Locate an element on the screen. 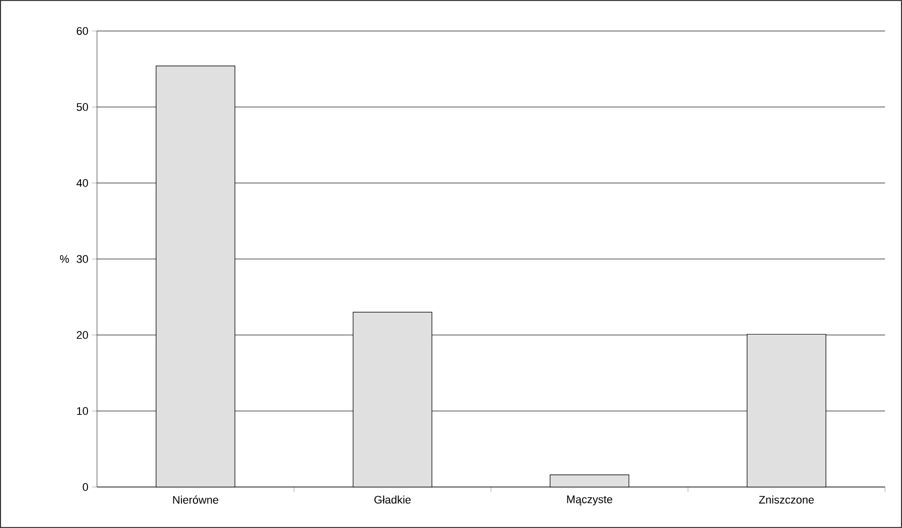 This screenshot has height=528, width=902. y-axis-title: % is located at coordinates (64, 259).